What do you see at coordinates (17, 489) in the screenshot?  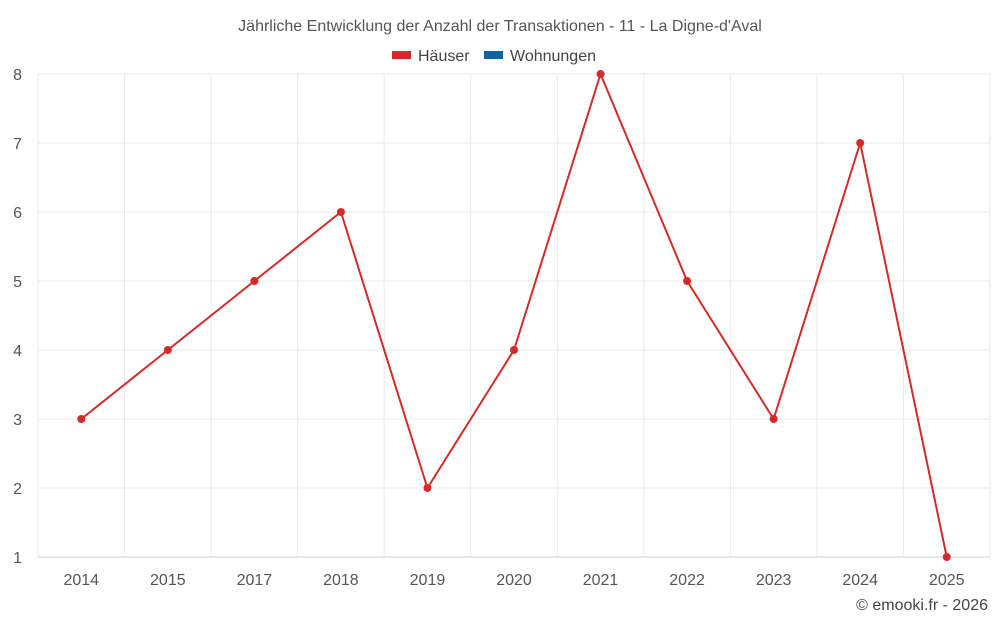 I see `y-tick-label: 2` at bounding box center [17, 489].